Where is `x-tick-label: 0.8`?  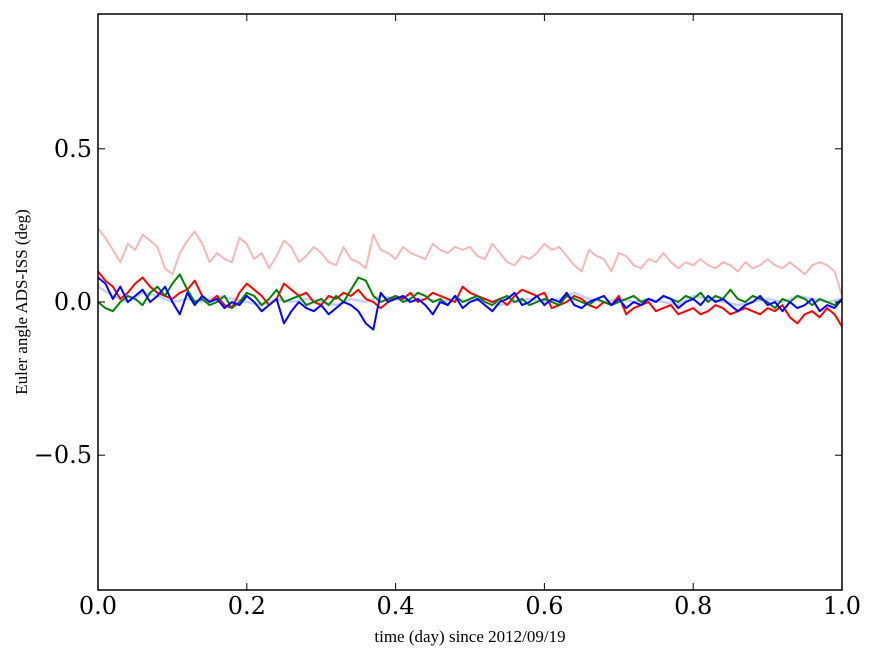 x-tick-label: 0.8 is located at coordinates (693, 606).